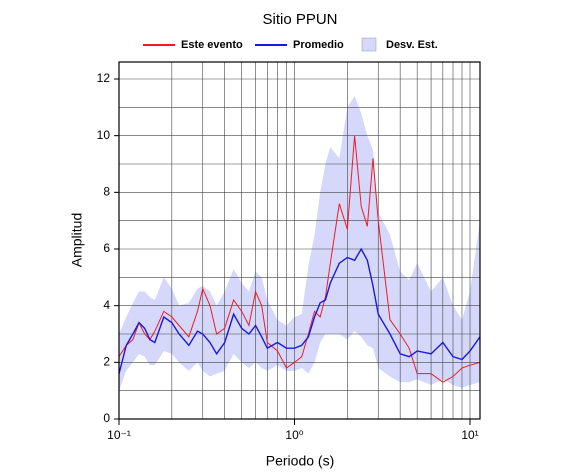 This screenshot has width=586, height=475. What do you see at coordinates (106, 192) in the screenshot?
I see `y-tick-label: 8` at bounding box center [106, 192].